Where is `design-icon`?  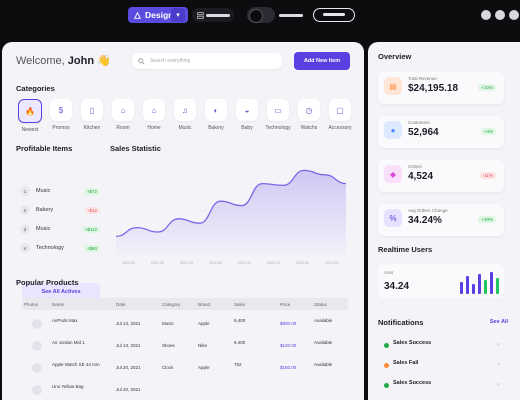 design-icon is located at coordinates (137, 15).